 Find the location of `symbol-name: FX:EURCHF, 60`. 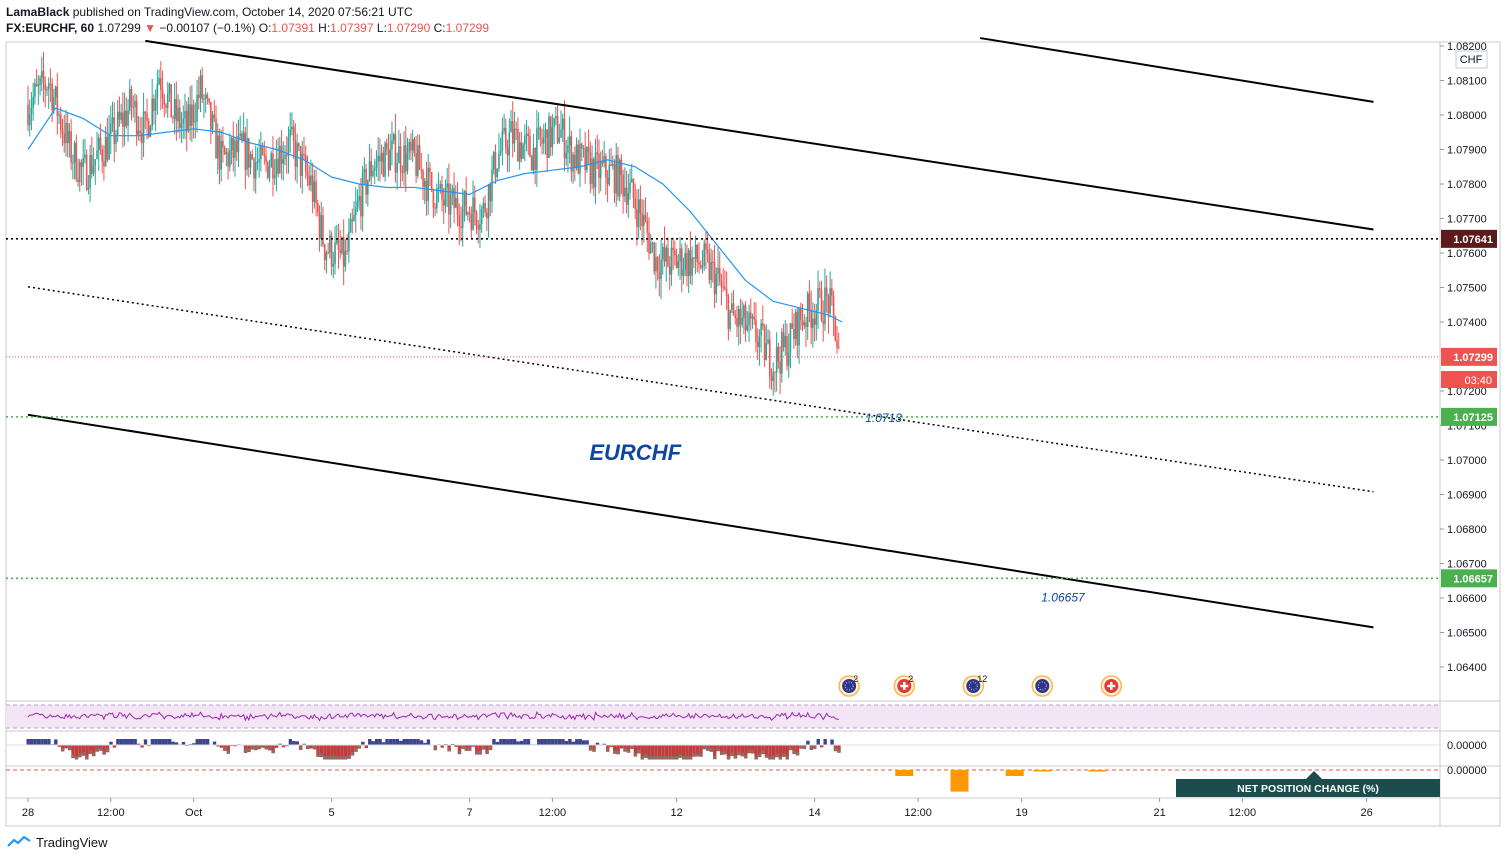

symbol-name: FX:EURCHF, 60 is located at coordinates (50, 28).